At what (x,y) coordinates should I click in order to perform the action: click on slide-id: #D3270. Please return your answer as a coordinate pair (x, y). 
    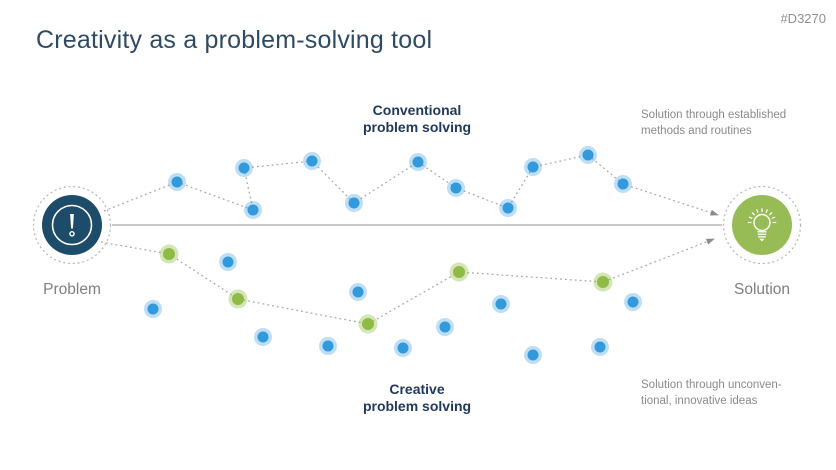
    Looking at the image, I should click on (803, 18).